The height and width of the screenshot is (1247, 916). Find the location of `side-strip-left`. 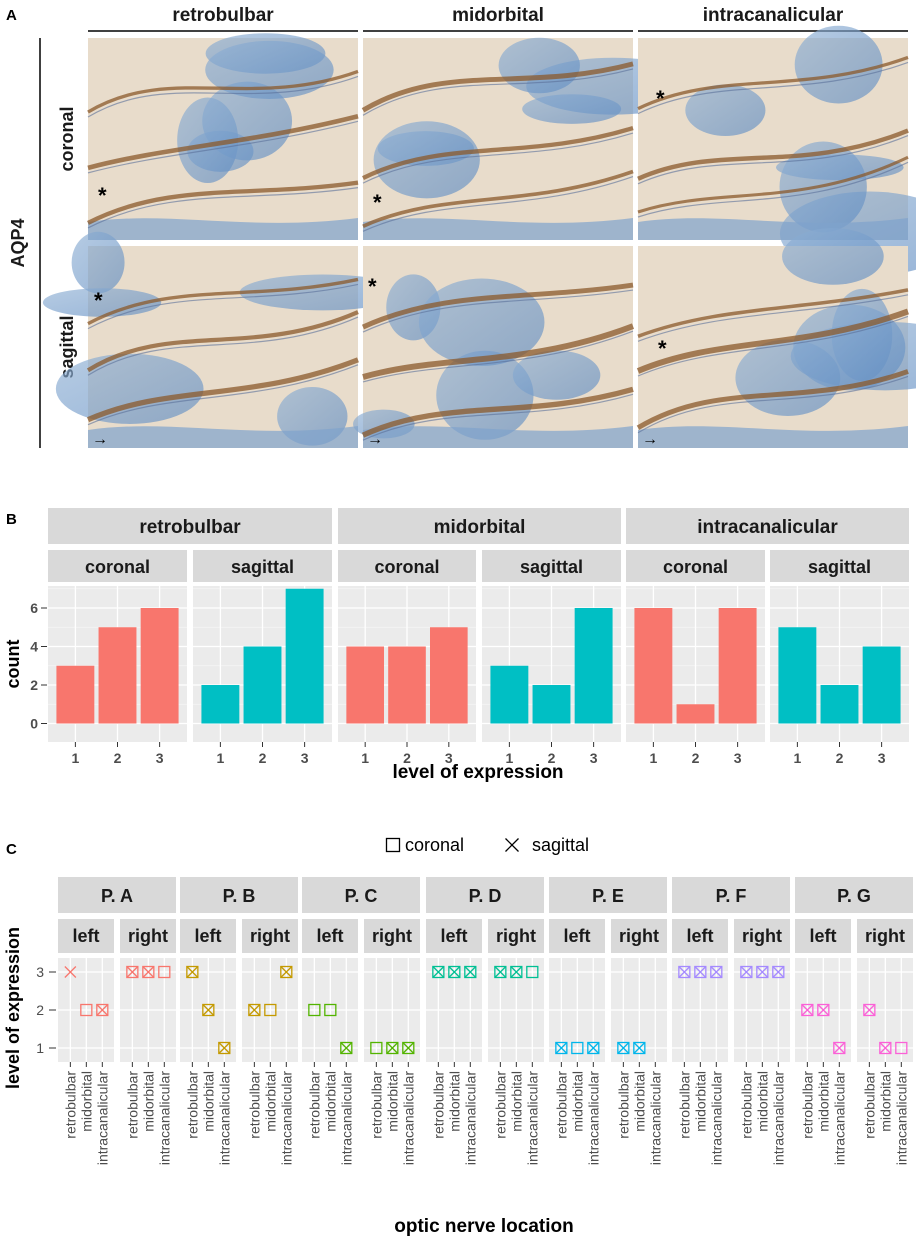

side-strip-left is located at coordinates (208, 936).